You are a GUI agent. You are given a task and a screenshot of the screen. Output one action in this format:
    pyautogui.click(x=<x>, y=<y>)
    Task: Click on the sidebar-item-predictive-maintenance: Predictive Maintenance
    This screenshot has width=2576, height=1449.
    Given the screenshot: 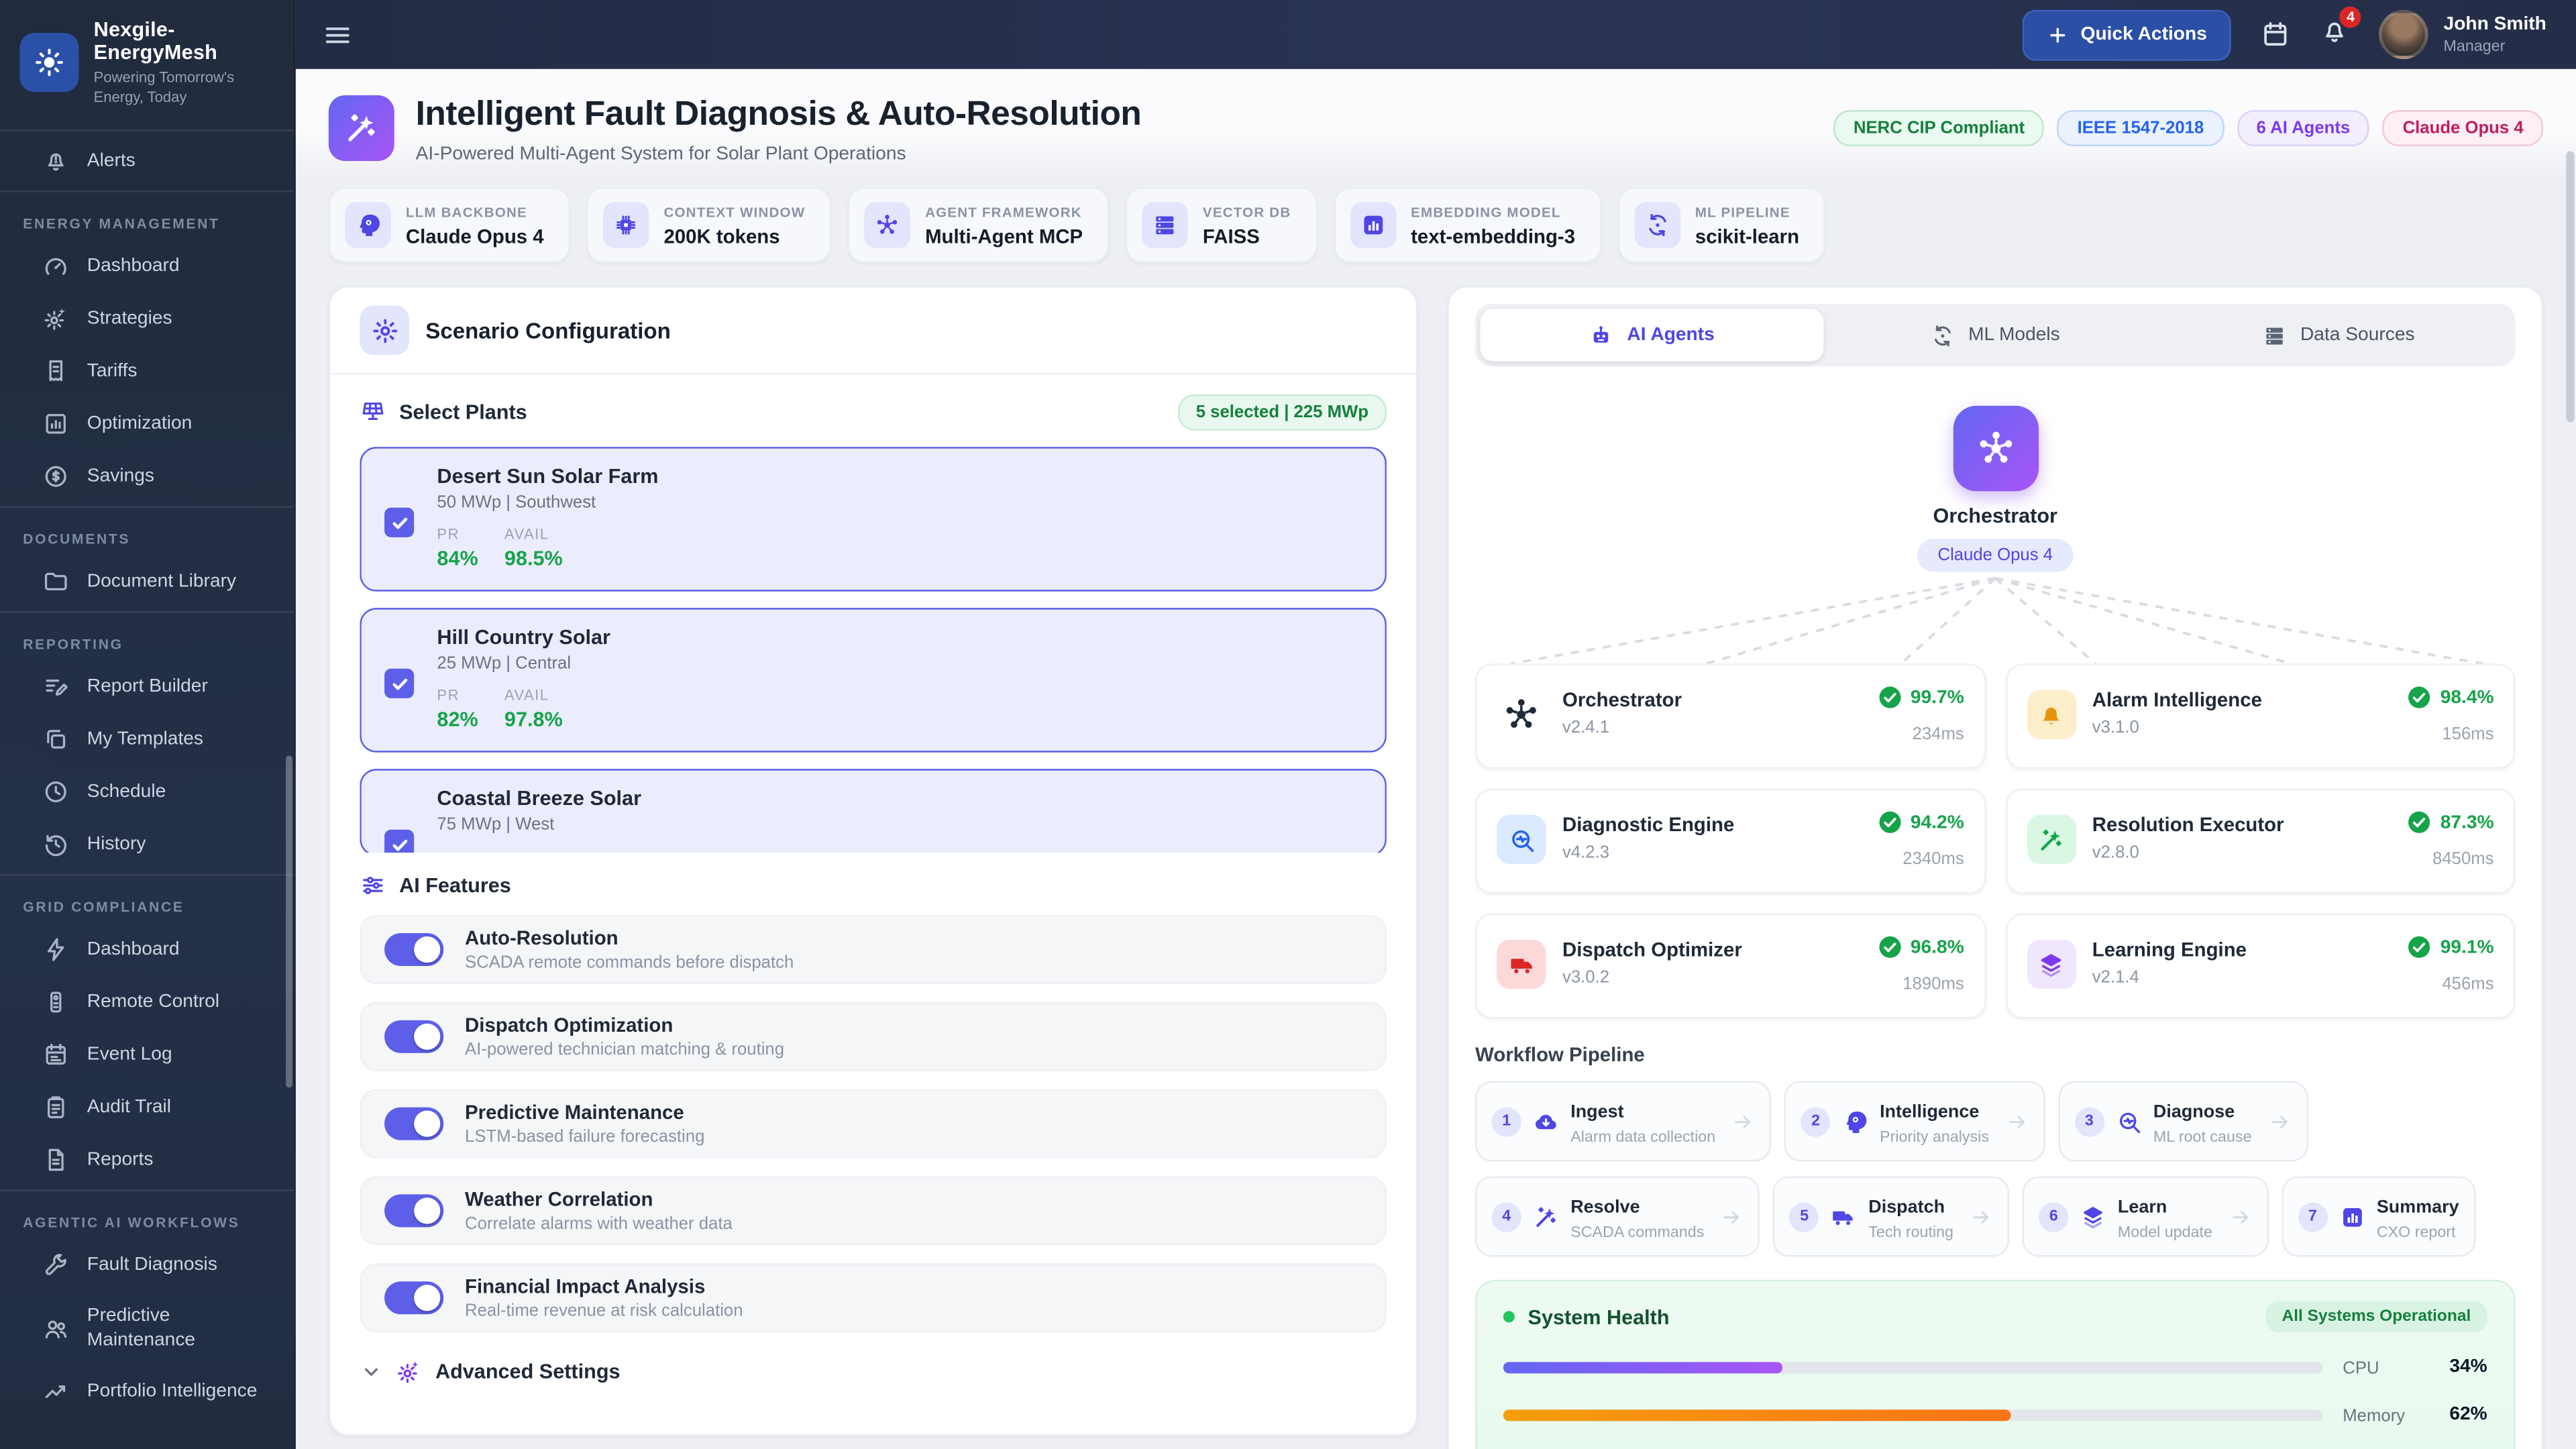 What is the action you would take?
    pyautogui.click(x=147, y=1329)
    